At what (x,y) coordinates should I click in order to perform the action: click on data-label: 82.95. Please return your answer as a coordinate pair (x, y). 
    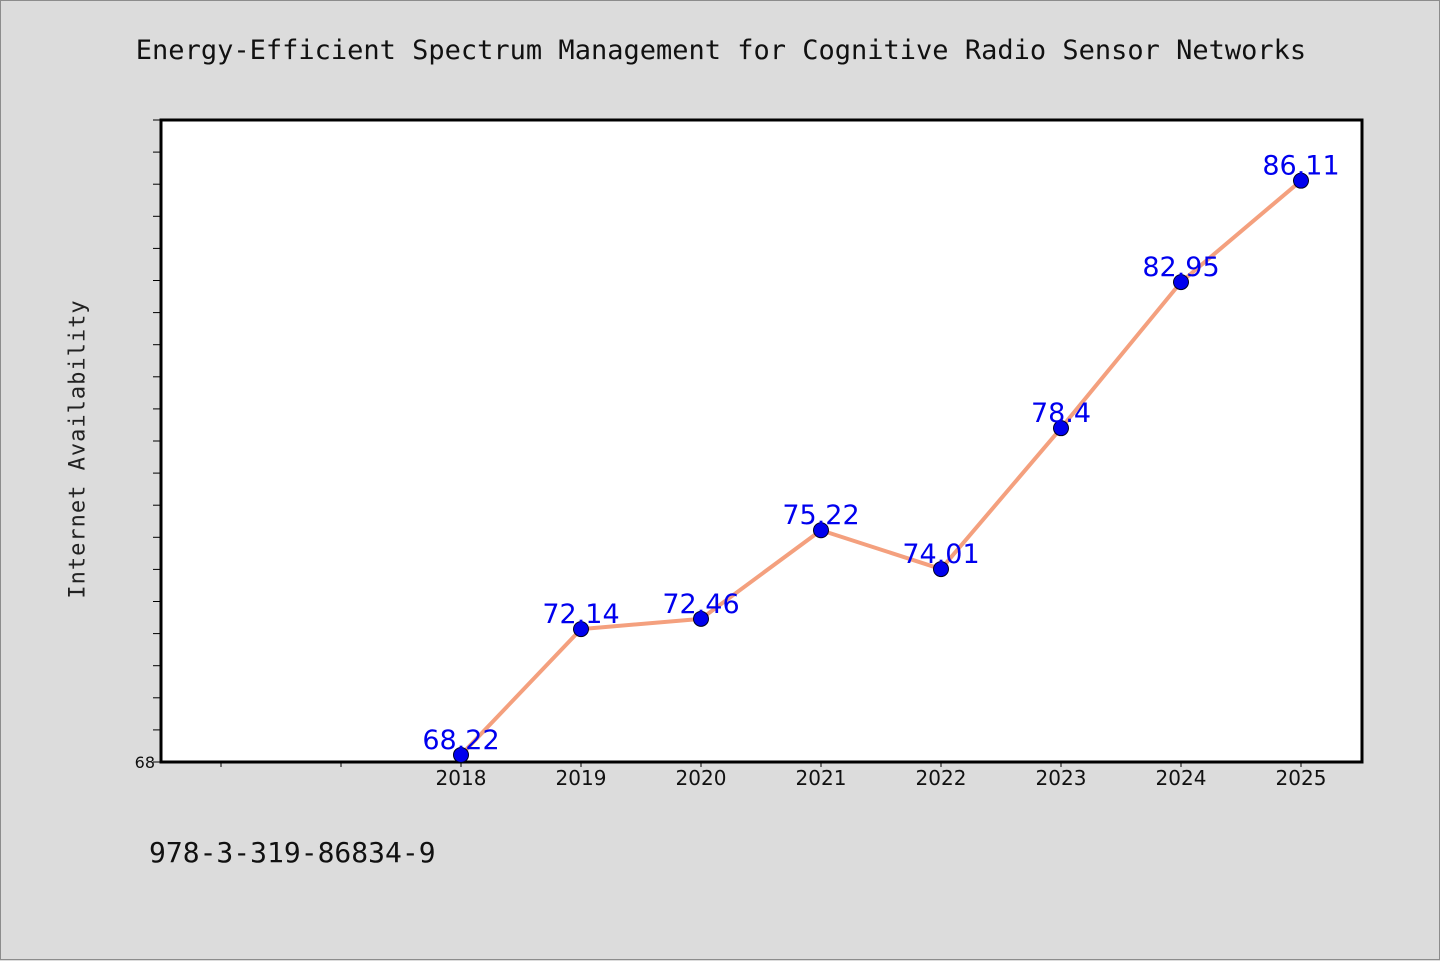
    Looking at the image, I should click on (1180, 267).